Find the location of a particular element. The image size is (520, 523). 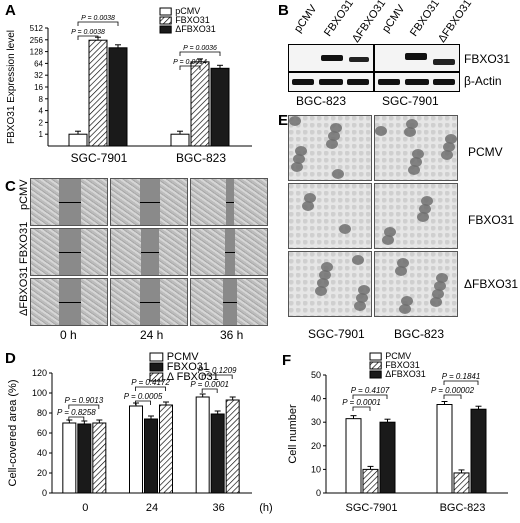

blot-fbxo31-bgc is located at coordinates (331, 58).